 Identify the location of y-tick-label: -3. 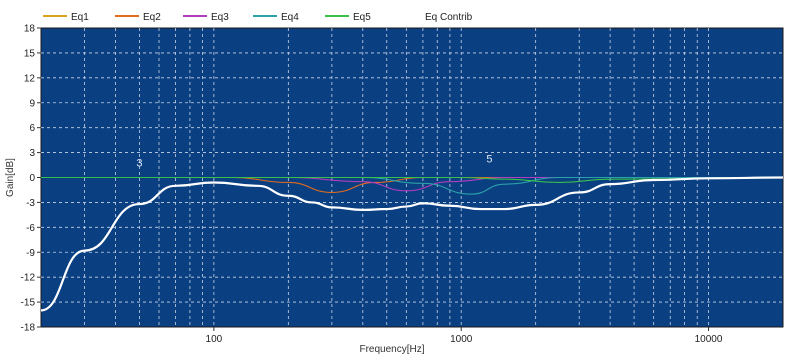
(30, 203).